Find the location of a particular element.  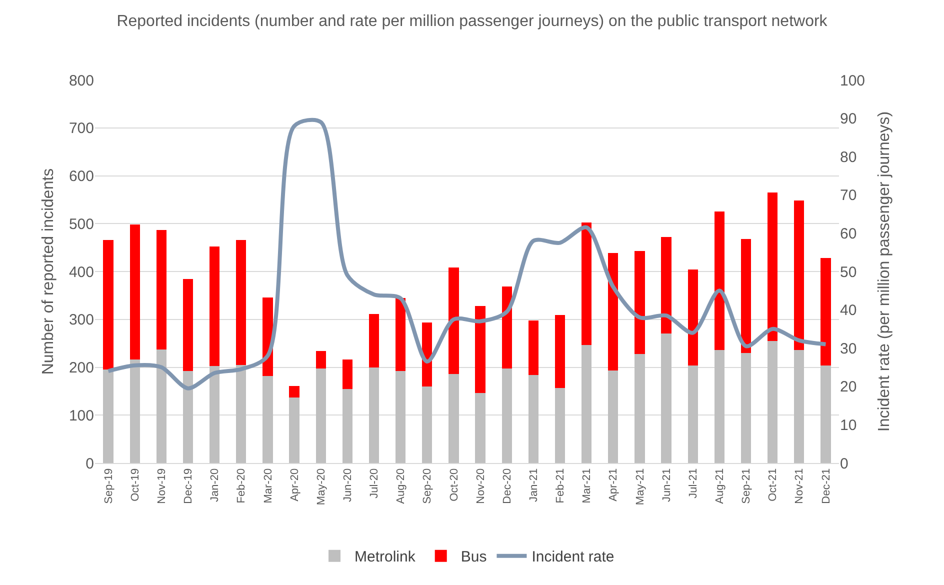

y2-tick-label: 50 is located at coordinates (848, 272).